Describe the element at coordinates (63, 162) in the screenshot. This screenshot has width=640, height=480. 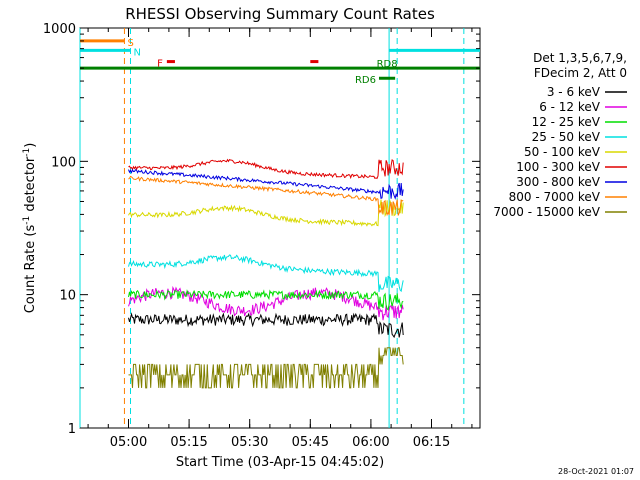
I see `y-tick-label: 100` at that location.